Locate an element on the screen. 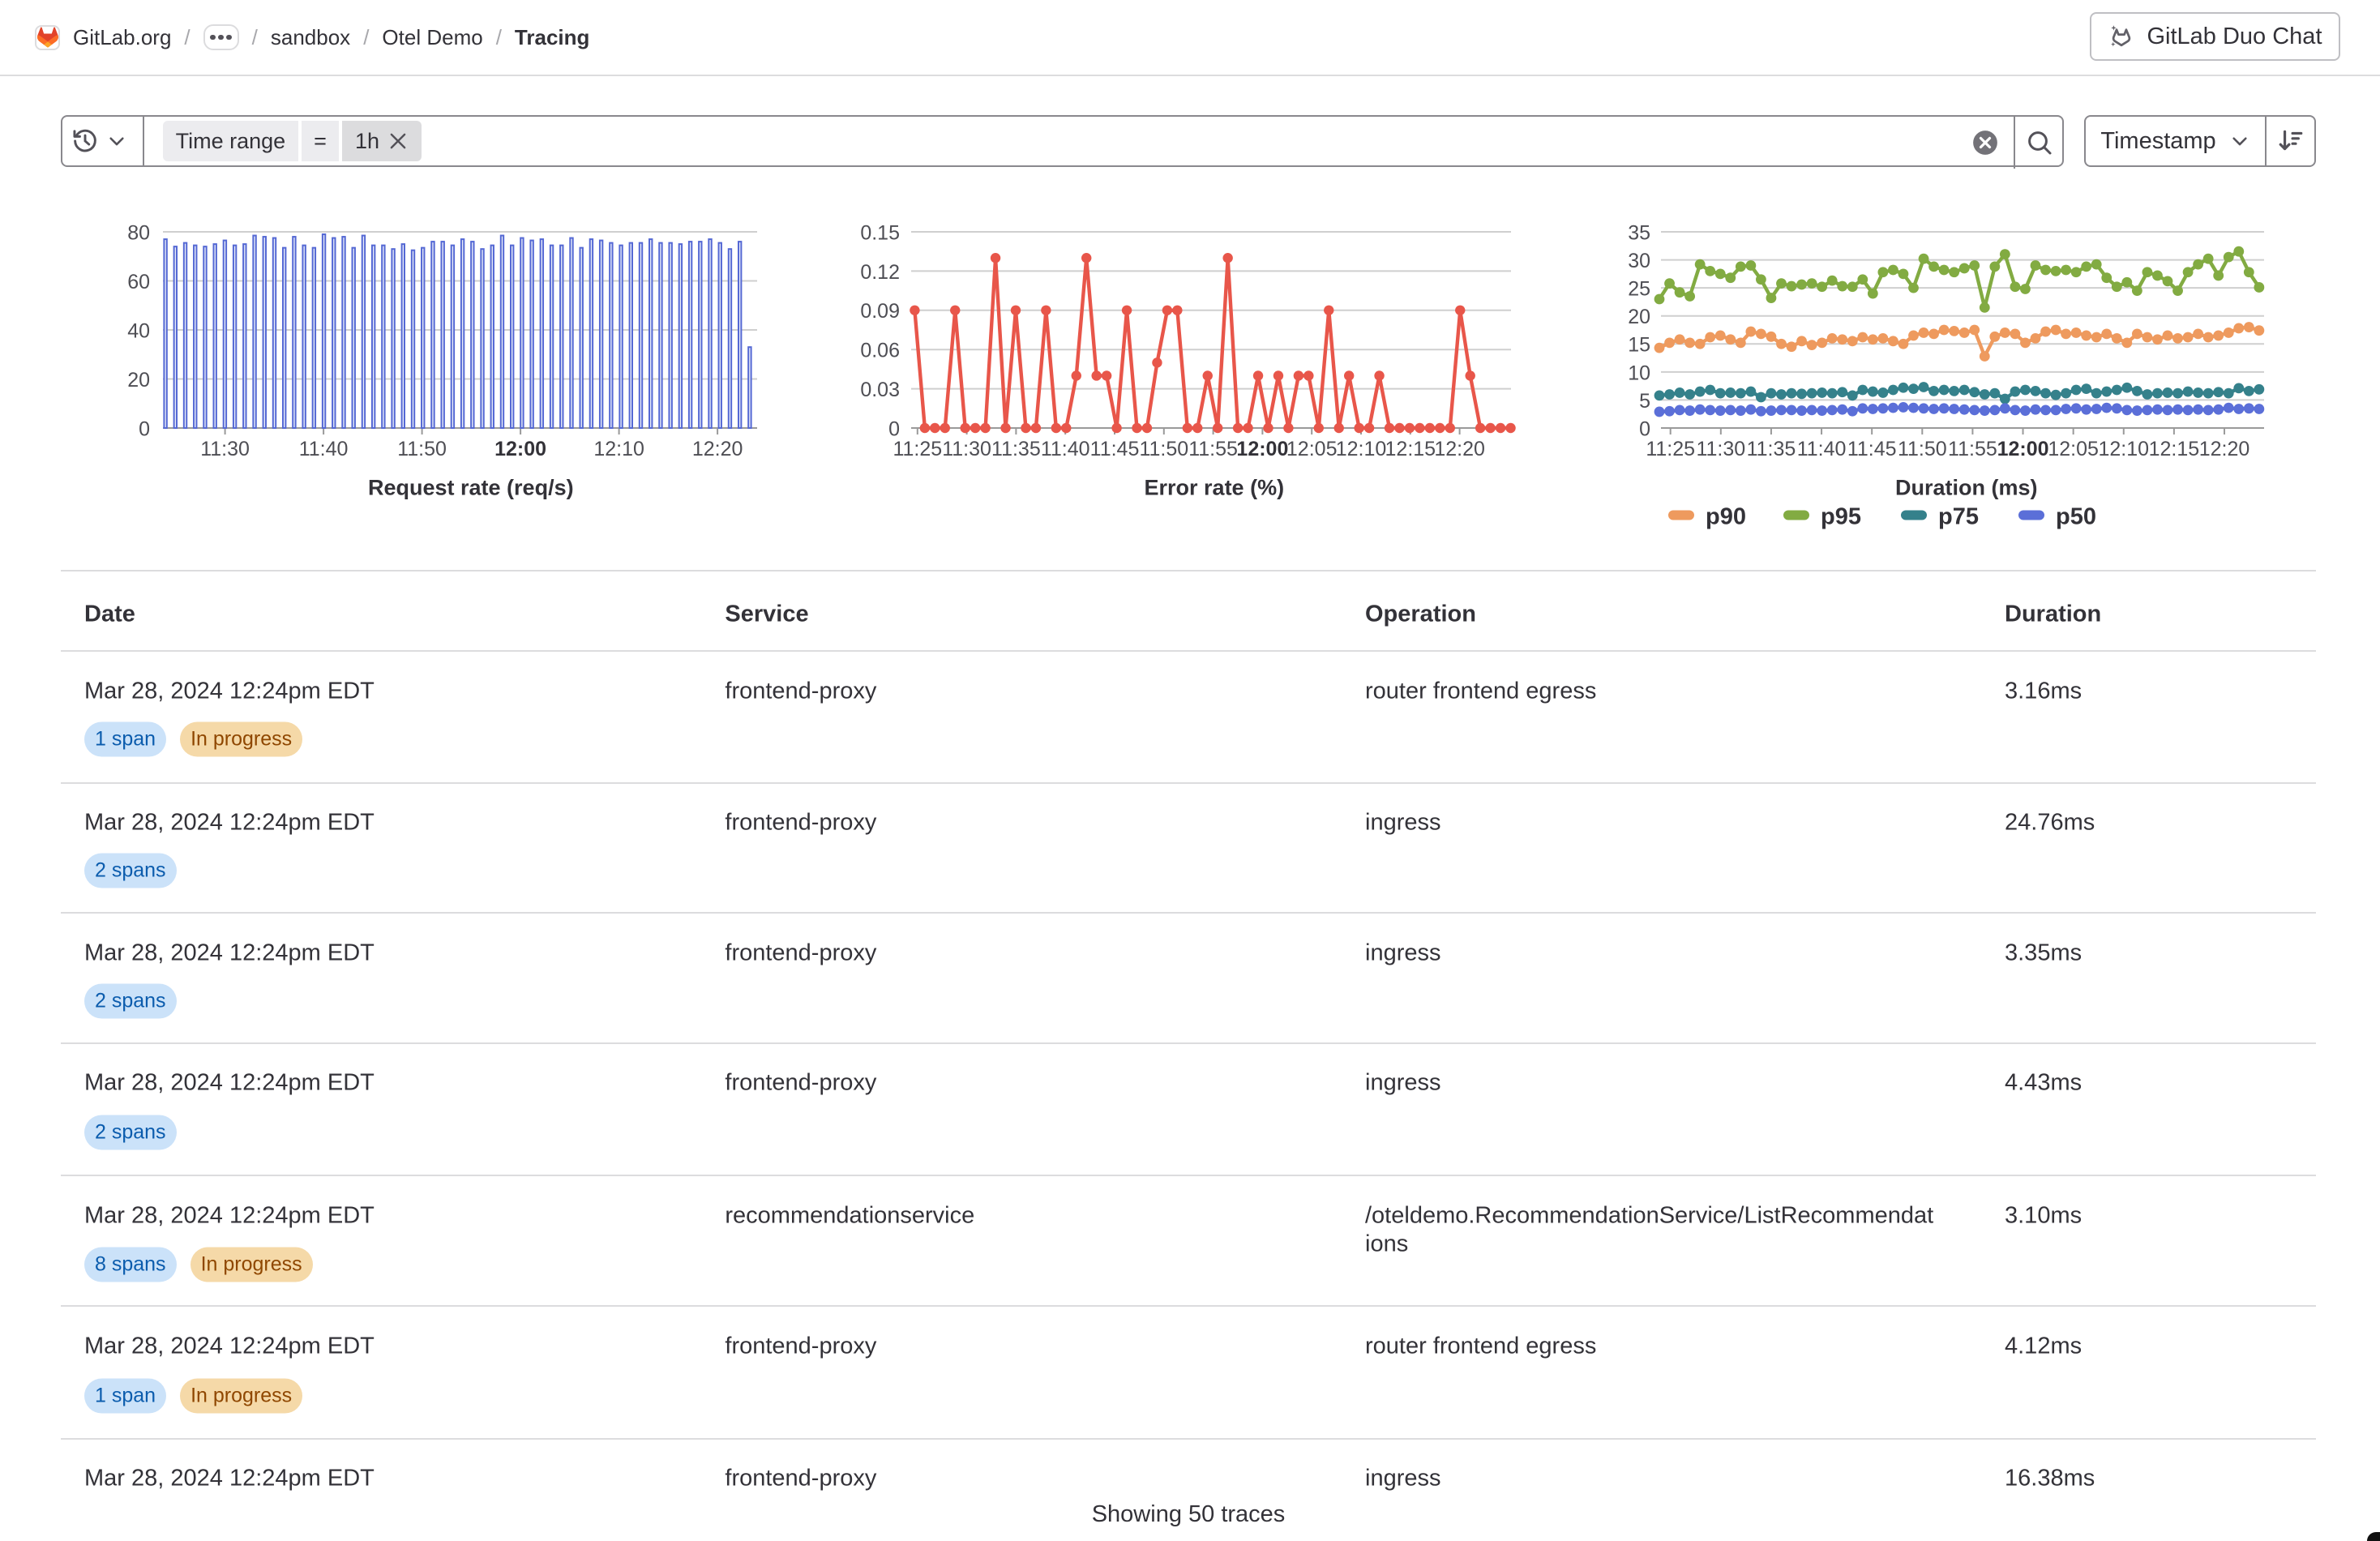 This screenshot has height=1541, width=2380. svg-text: 25 is located at coordinates (1639, 289).